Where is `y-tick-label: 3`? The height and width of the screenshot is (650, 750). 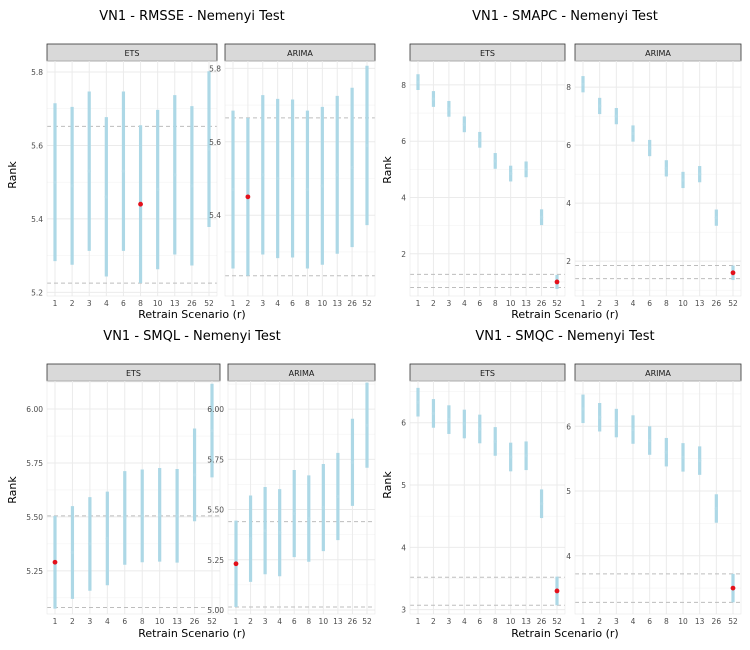
y-tick-label: 3 is located at coordinates (403, 610).